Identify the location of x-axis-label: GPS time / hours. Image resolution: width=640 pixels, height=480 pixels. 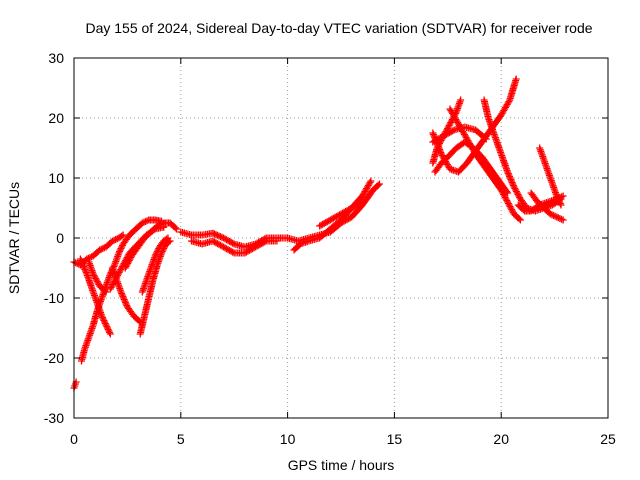
(341, 465).